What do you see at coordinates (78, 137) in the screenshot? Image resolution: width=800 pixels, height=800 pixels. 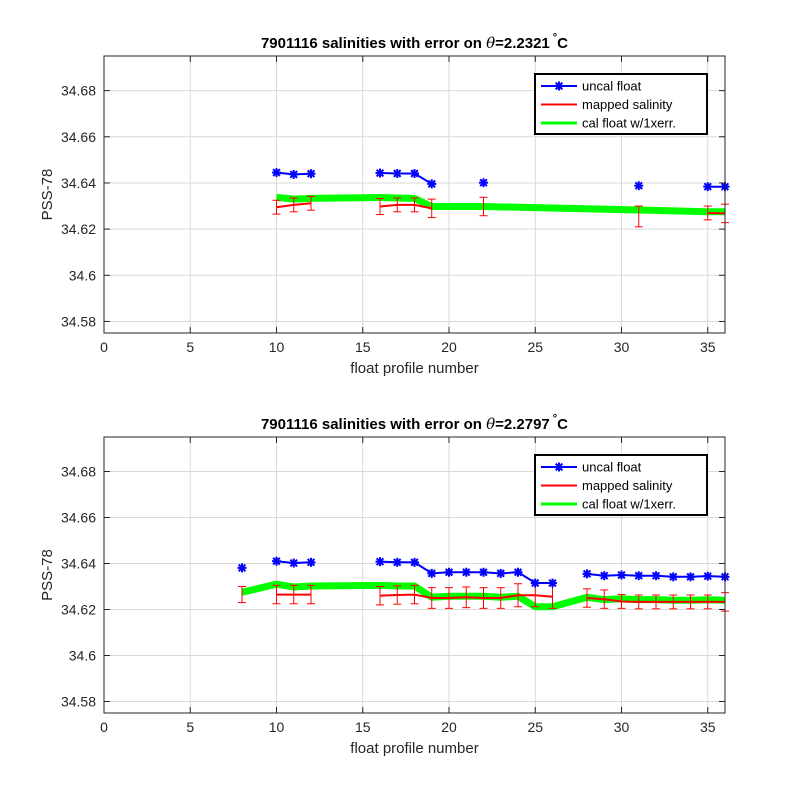 I see `y-tick-label: 34.66` at bounding box center [78, 137].